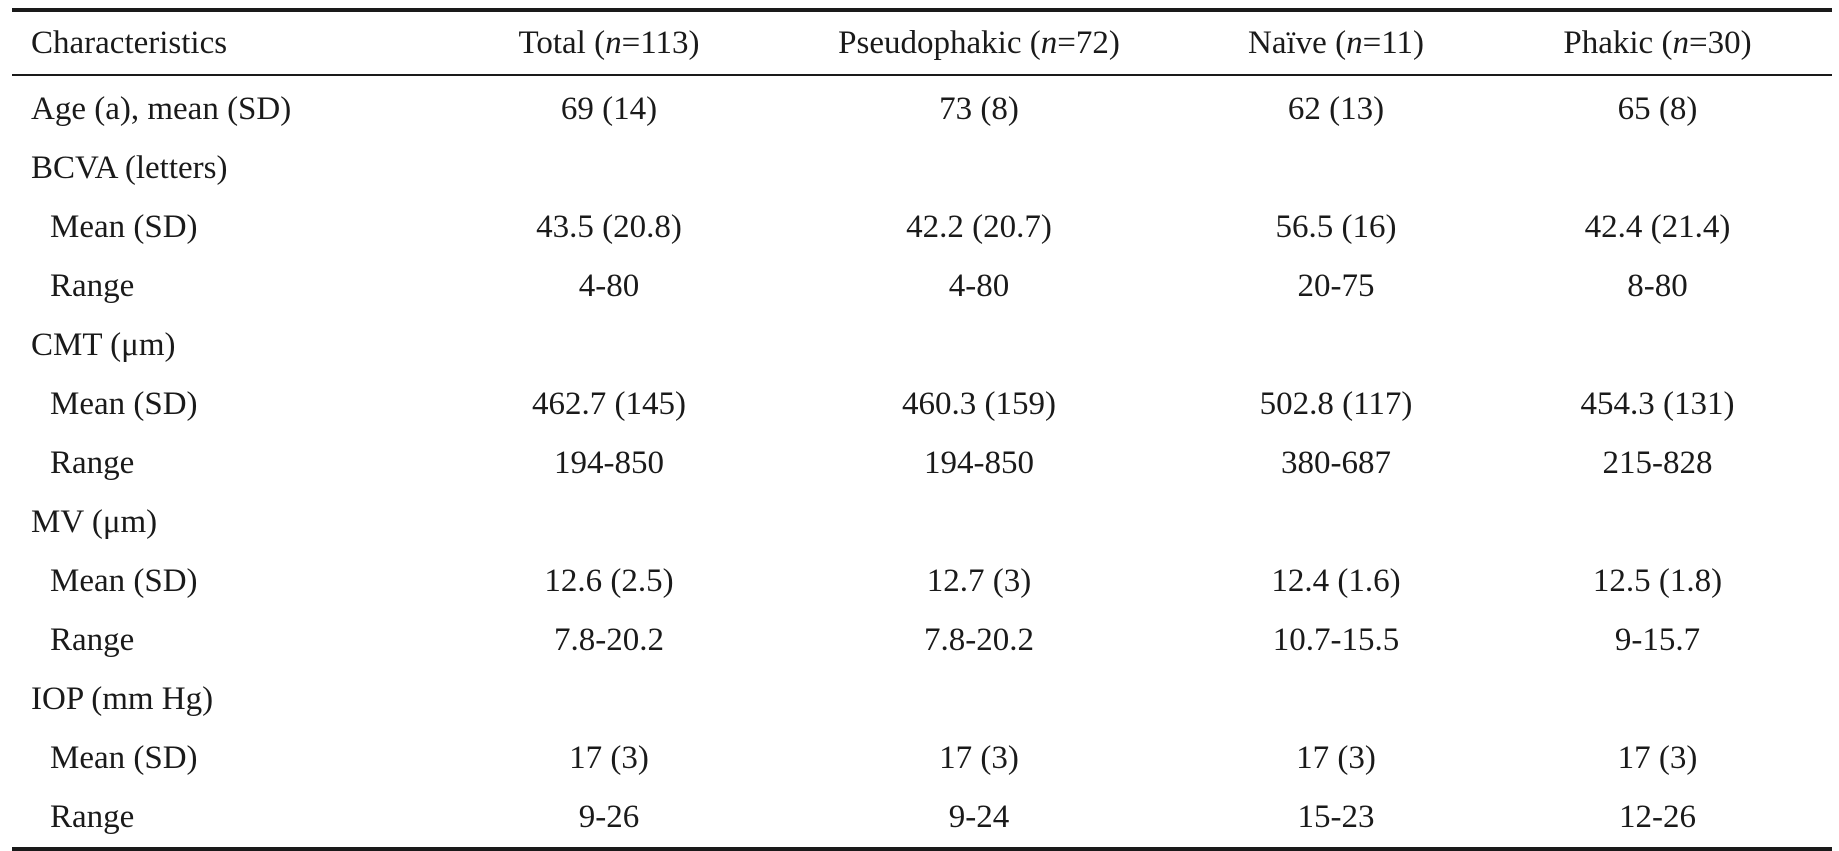  Describe the element at coordinates (1336, 109) in the screenshot. I see `cell-naive: 62 (13)` at that location.